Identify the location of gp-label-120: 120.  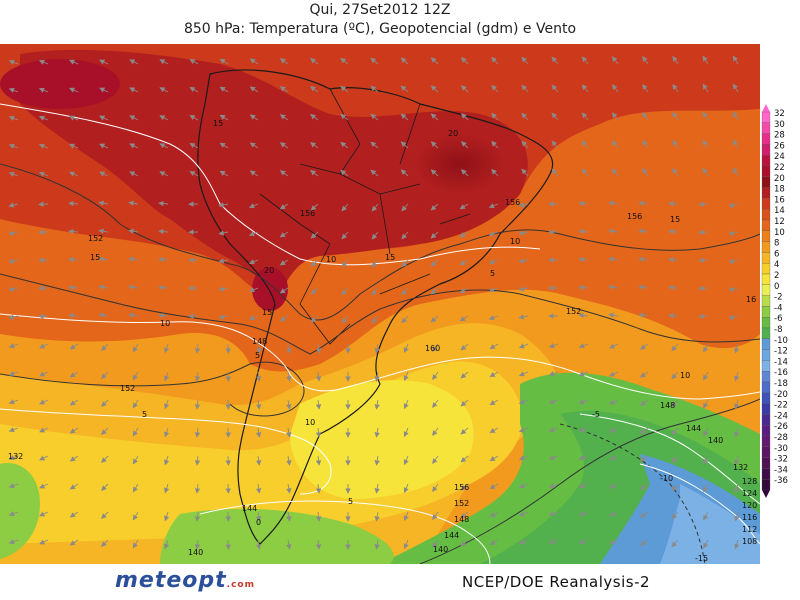
(749, 505).